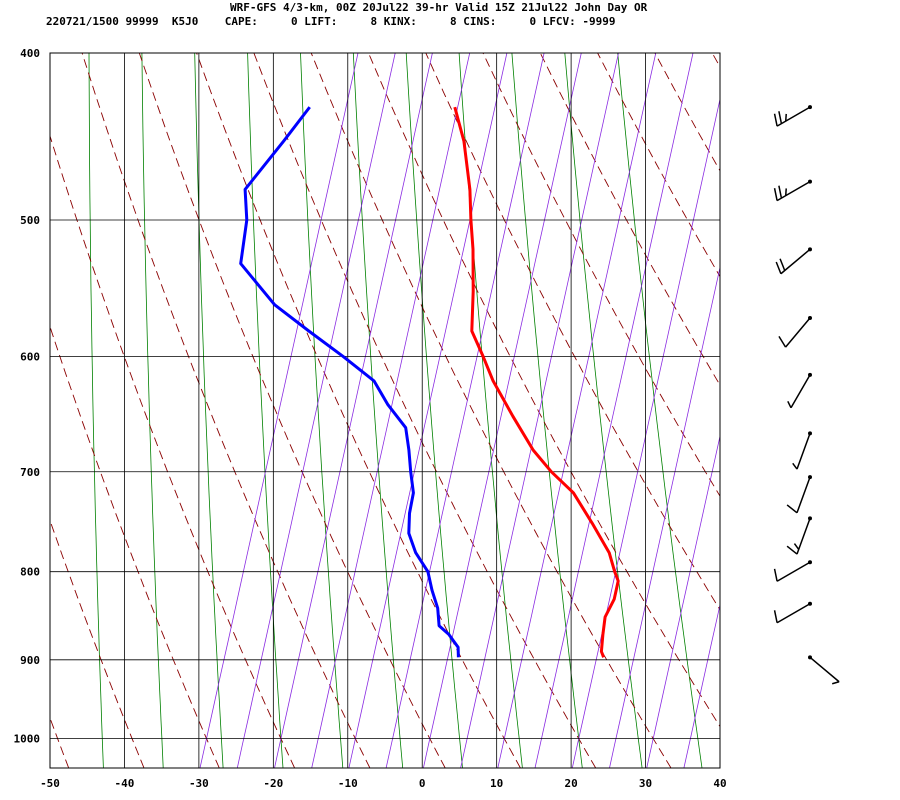 The height and width of the screenshot is (800, 900). Describe the element at coordinates (30, 660) in the screenshot. I see `pressure-tick-label: 900` at that location.